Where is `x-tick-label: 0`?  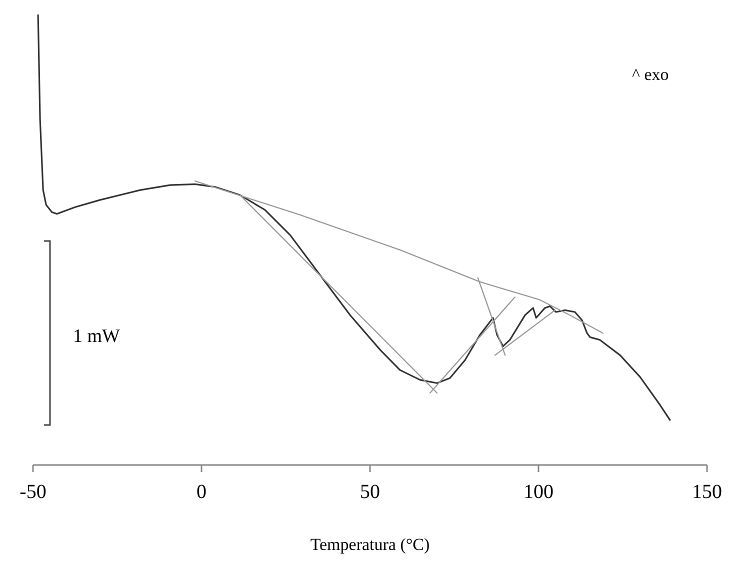
x-tick-label: 0 is located at coordinates (201, 492).